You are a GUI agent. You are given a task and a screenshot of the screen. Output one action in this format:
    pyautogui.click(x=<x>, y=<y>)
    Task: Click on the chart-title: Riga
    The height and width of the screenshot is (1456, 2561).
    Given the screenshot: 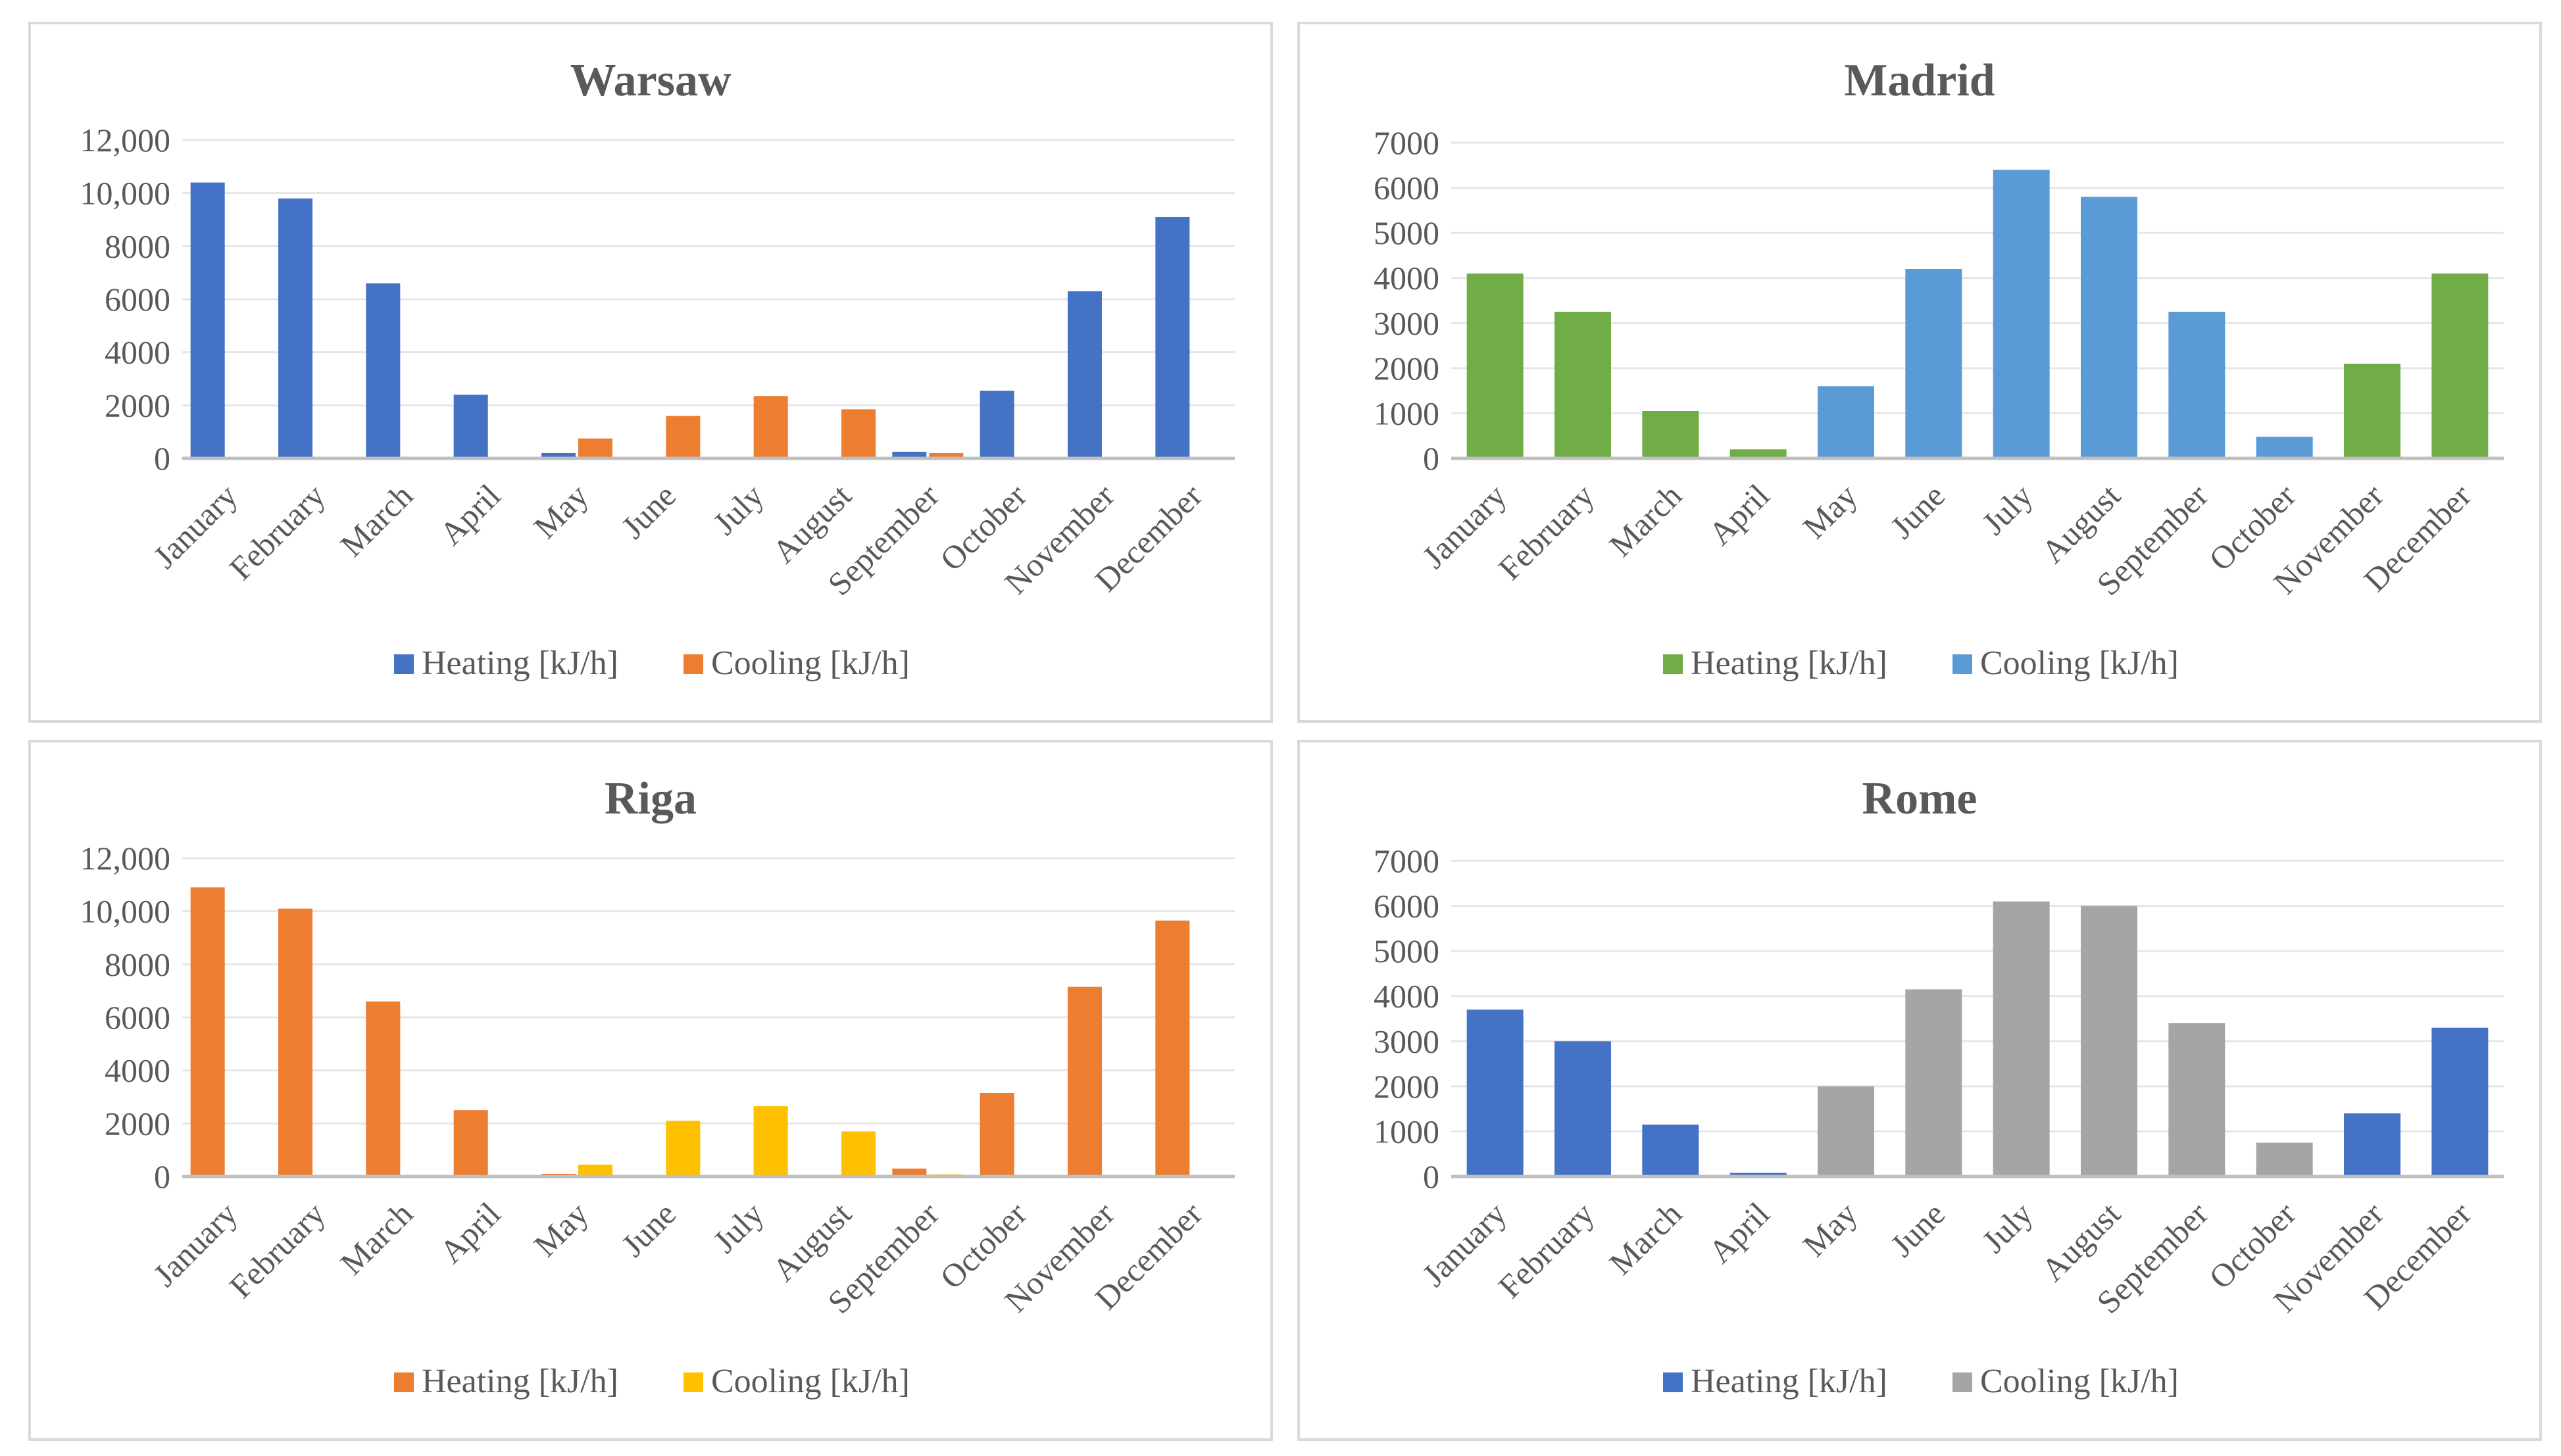 What is the action you would take?
    pyautogui.click(x=651, y=798)
    